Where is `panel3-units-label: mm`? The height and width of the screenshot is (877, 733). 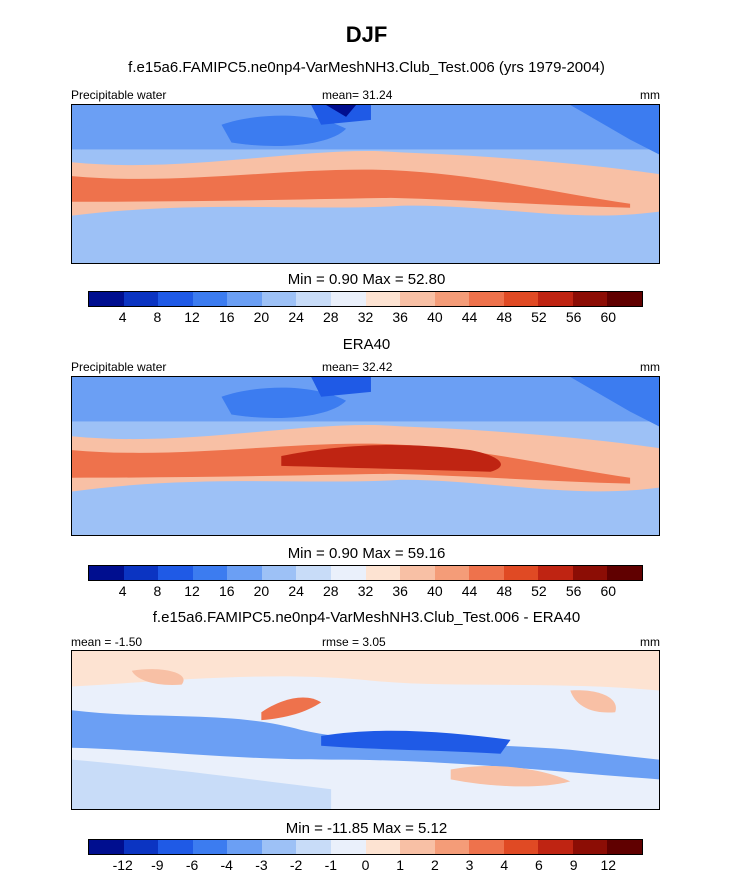
panel3-units-label: mm is located at coordinates (650, 642).